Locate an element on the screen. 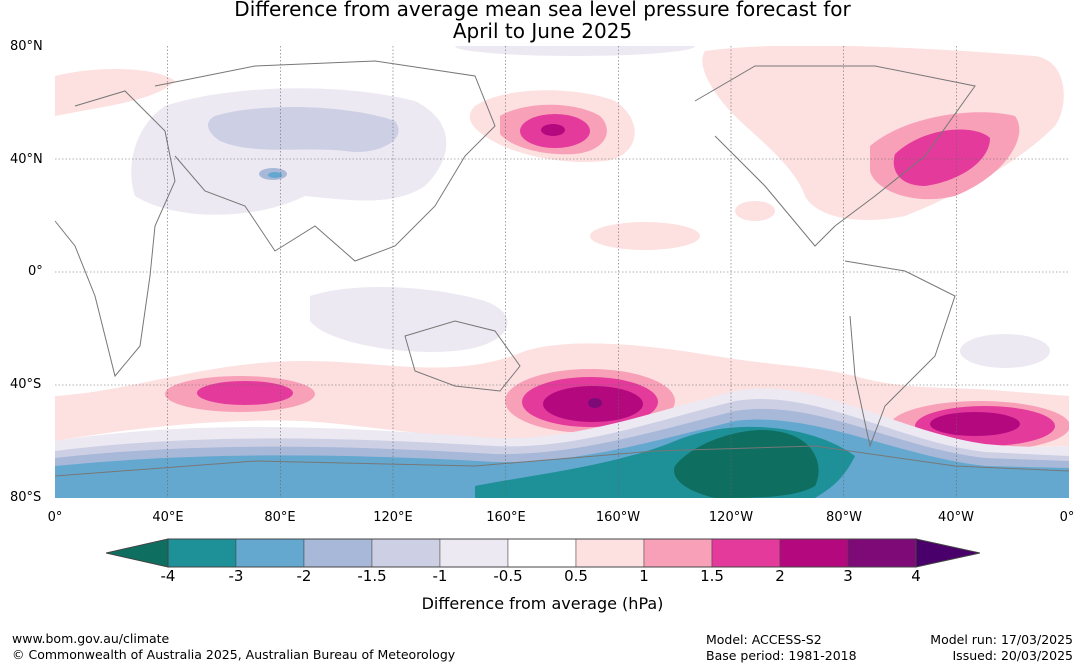  anomaly-spacific-max is located at coordinates (595, 403).